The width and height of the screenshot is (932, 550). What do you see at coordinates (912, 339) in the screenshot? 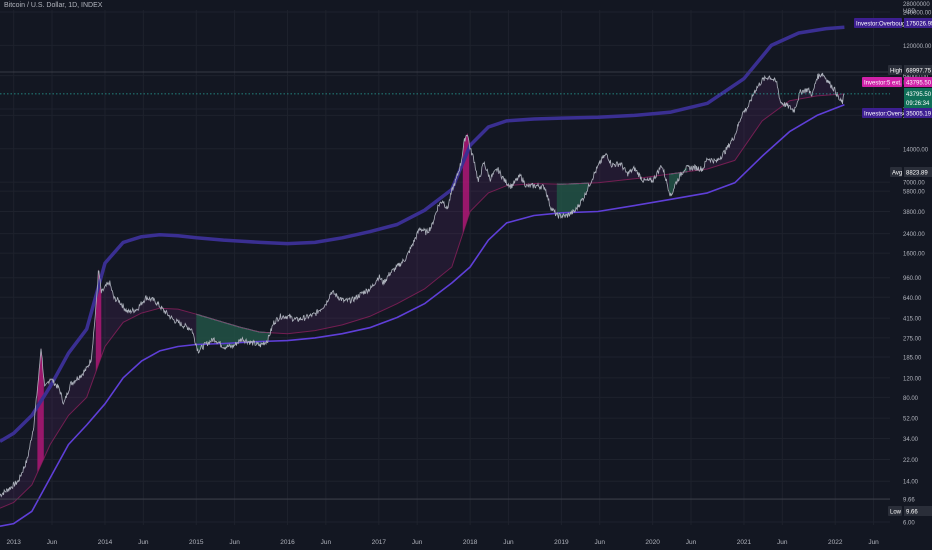
I see `y-tick-label: 275.00` at bounding box center [912, 339].